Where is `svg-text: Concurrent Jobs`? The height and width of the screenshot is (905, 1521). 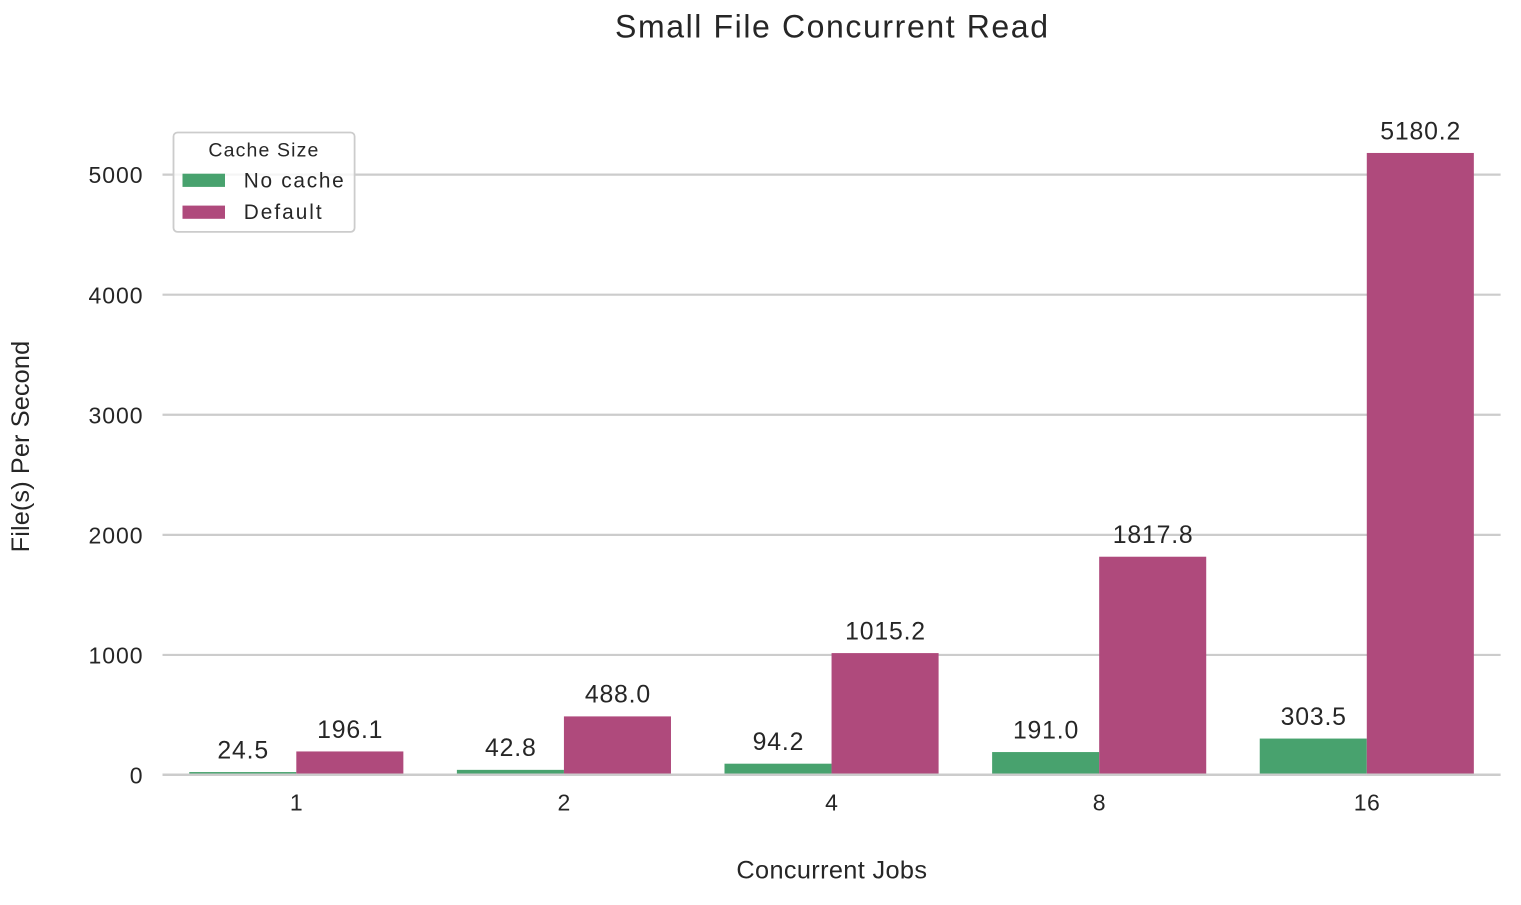 svg-text: Concurrent Jobs is located at coordinates (831, 871).